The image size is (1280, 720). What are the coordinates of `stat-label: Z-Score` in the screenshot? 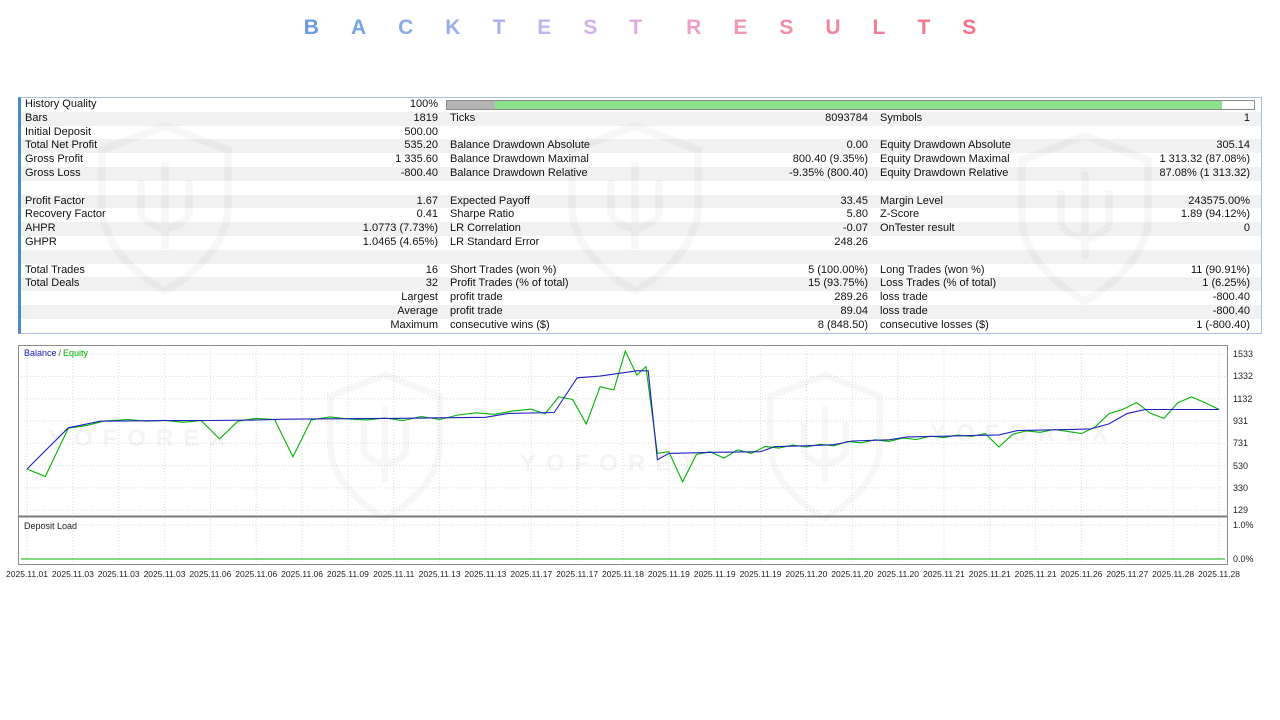 It's located at (900, 214).